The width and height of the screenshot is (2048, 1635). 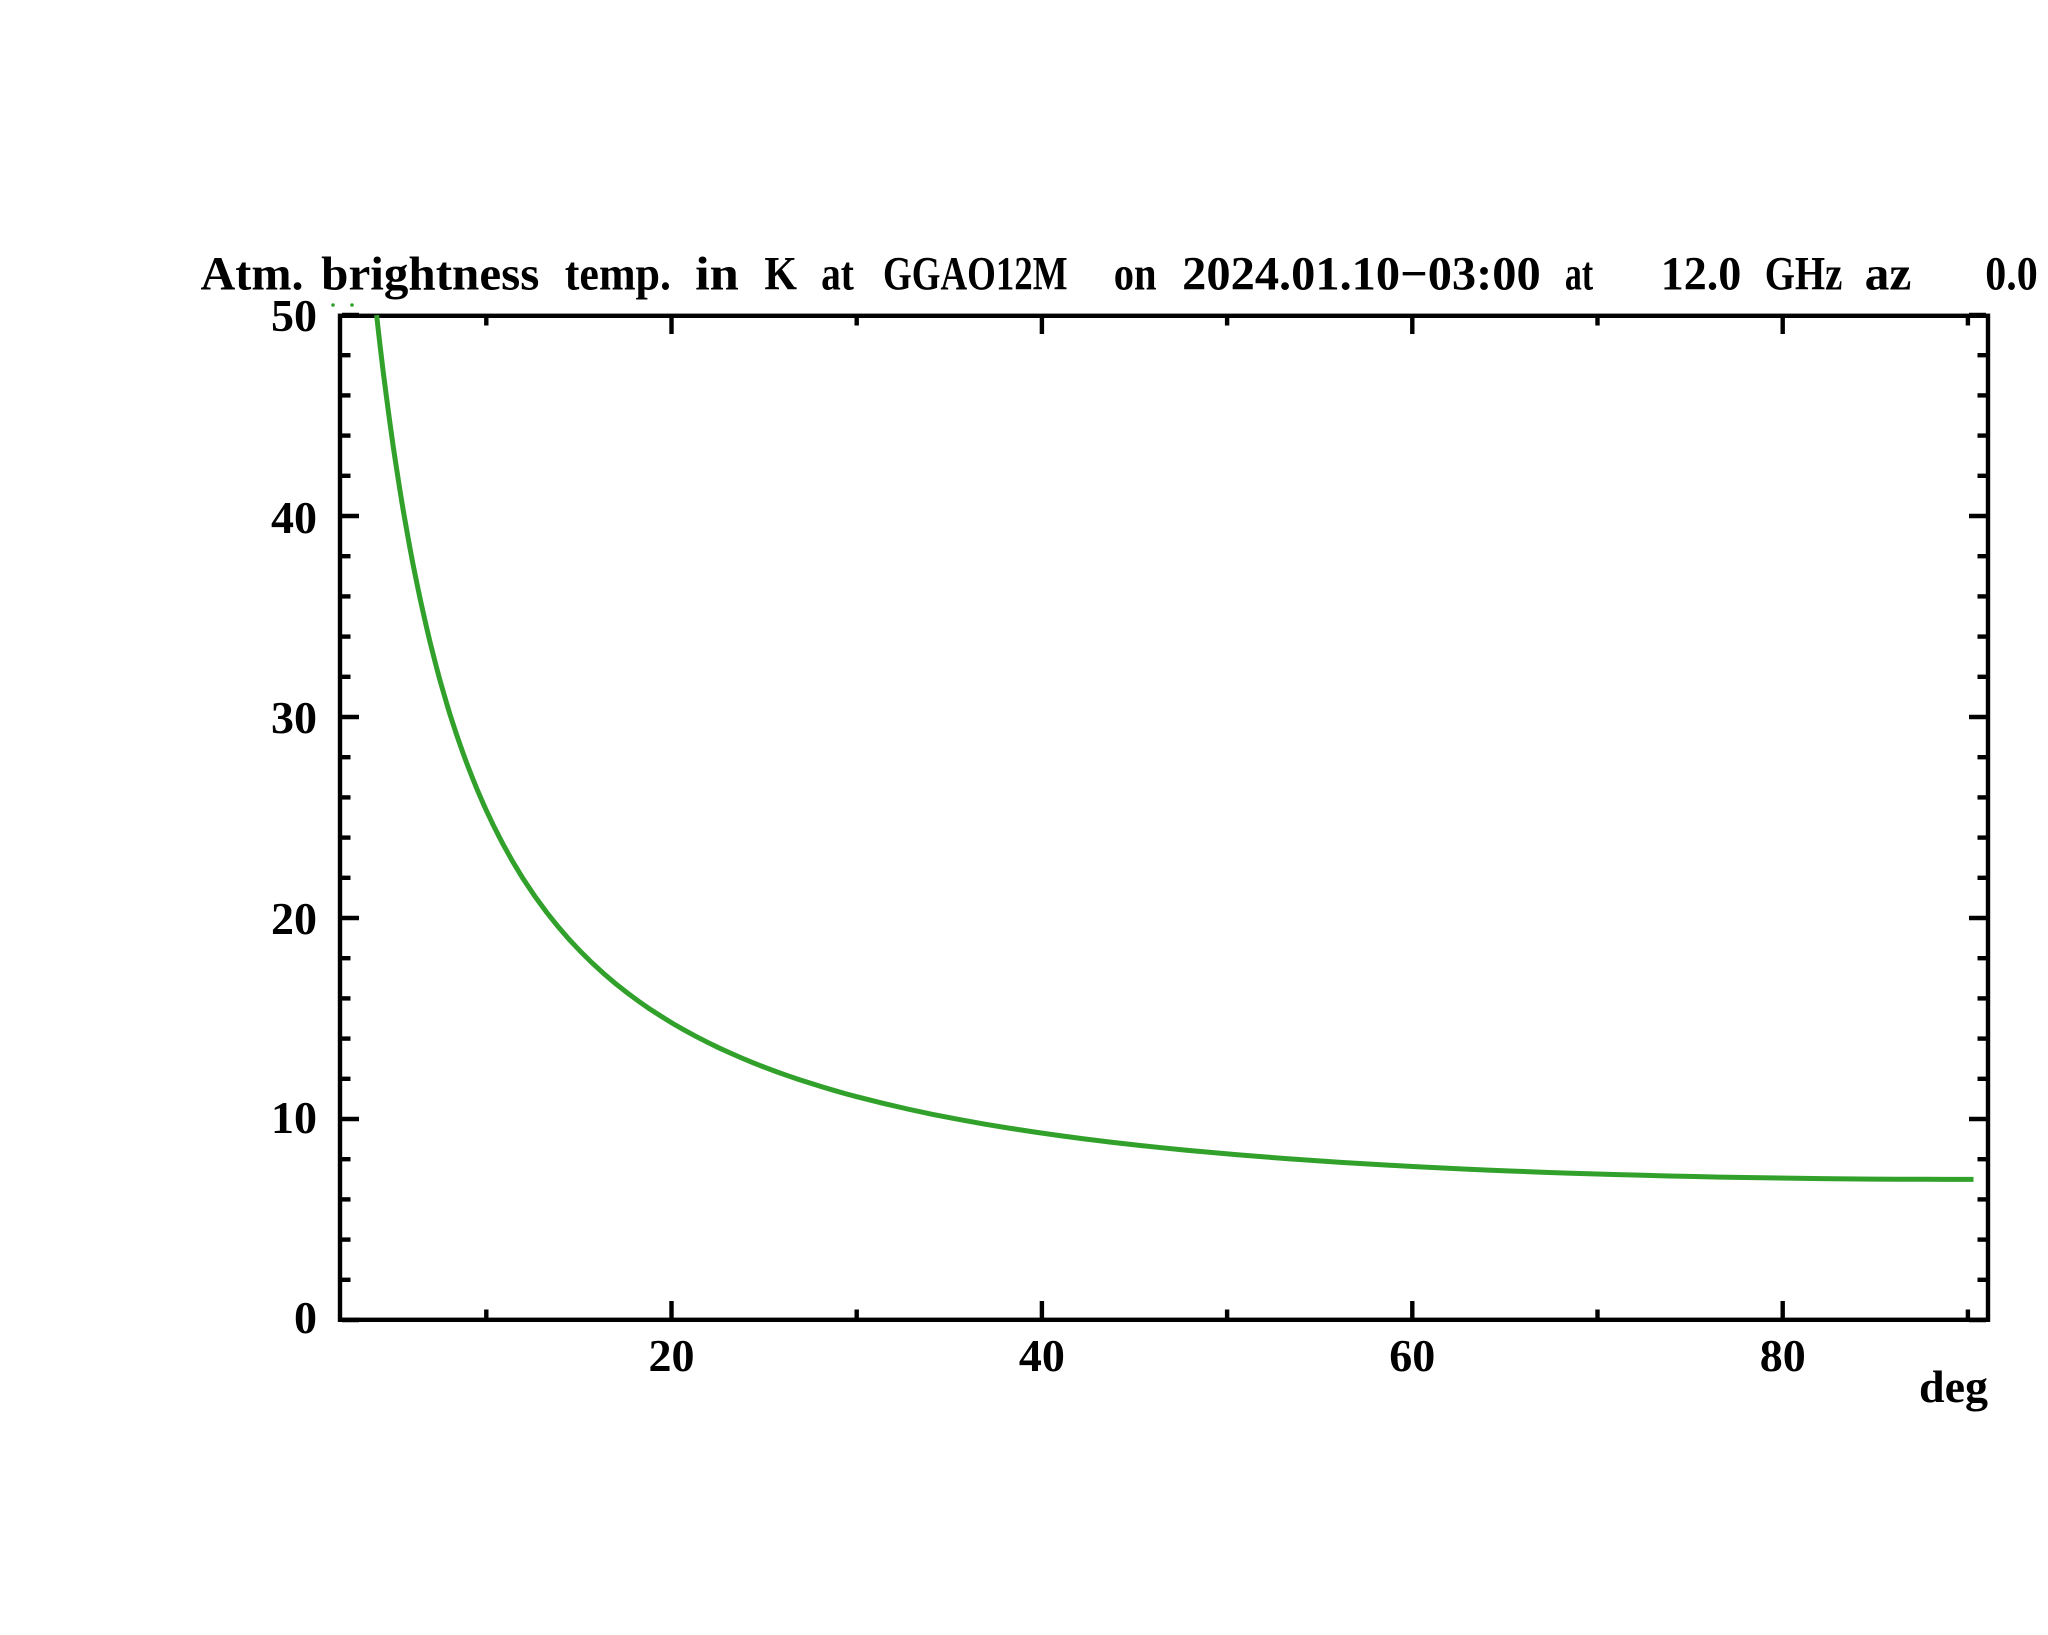 What do you see at coordinates (294, 315) in the screenshot?
I see `svg-text: 50` at bounding box center [294, 315].